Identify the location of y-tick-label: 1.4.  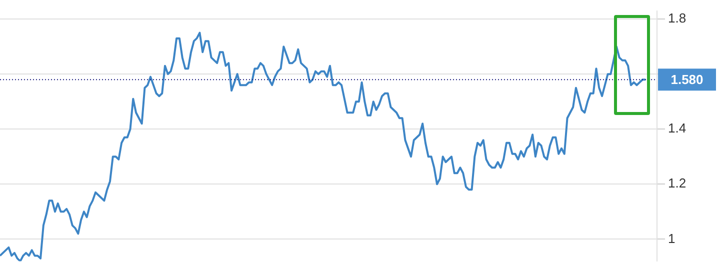
(677, 128).